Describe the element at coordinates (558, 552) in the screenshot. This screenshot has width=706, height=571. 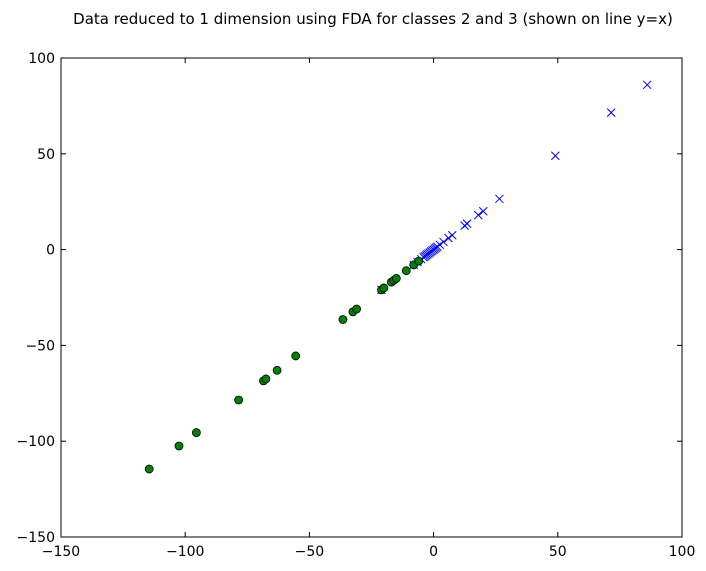
I see `x-tick-label: 50` at that location.